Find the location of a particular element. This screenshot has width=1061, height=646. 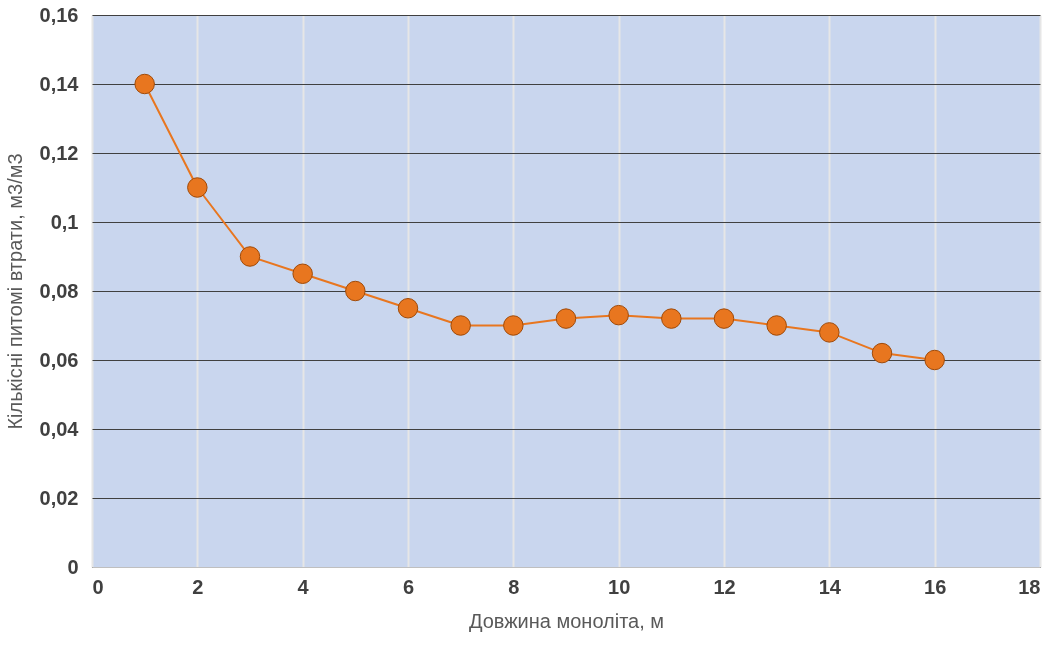

x-tick-label: 0 is located at coordinates (98, 586).